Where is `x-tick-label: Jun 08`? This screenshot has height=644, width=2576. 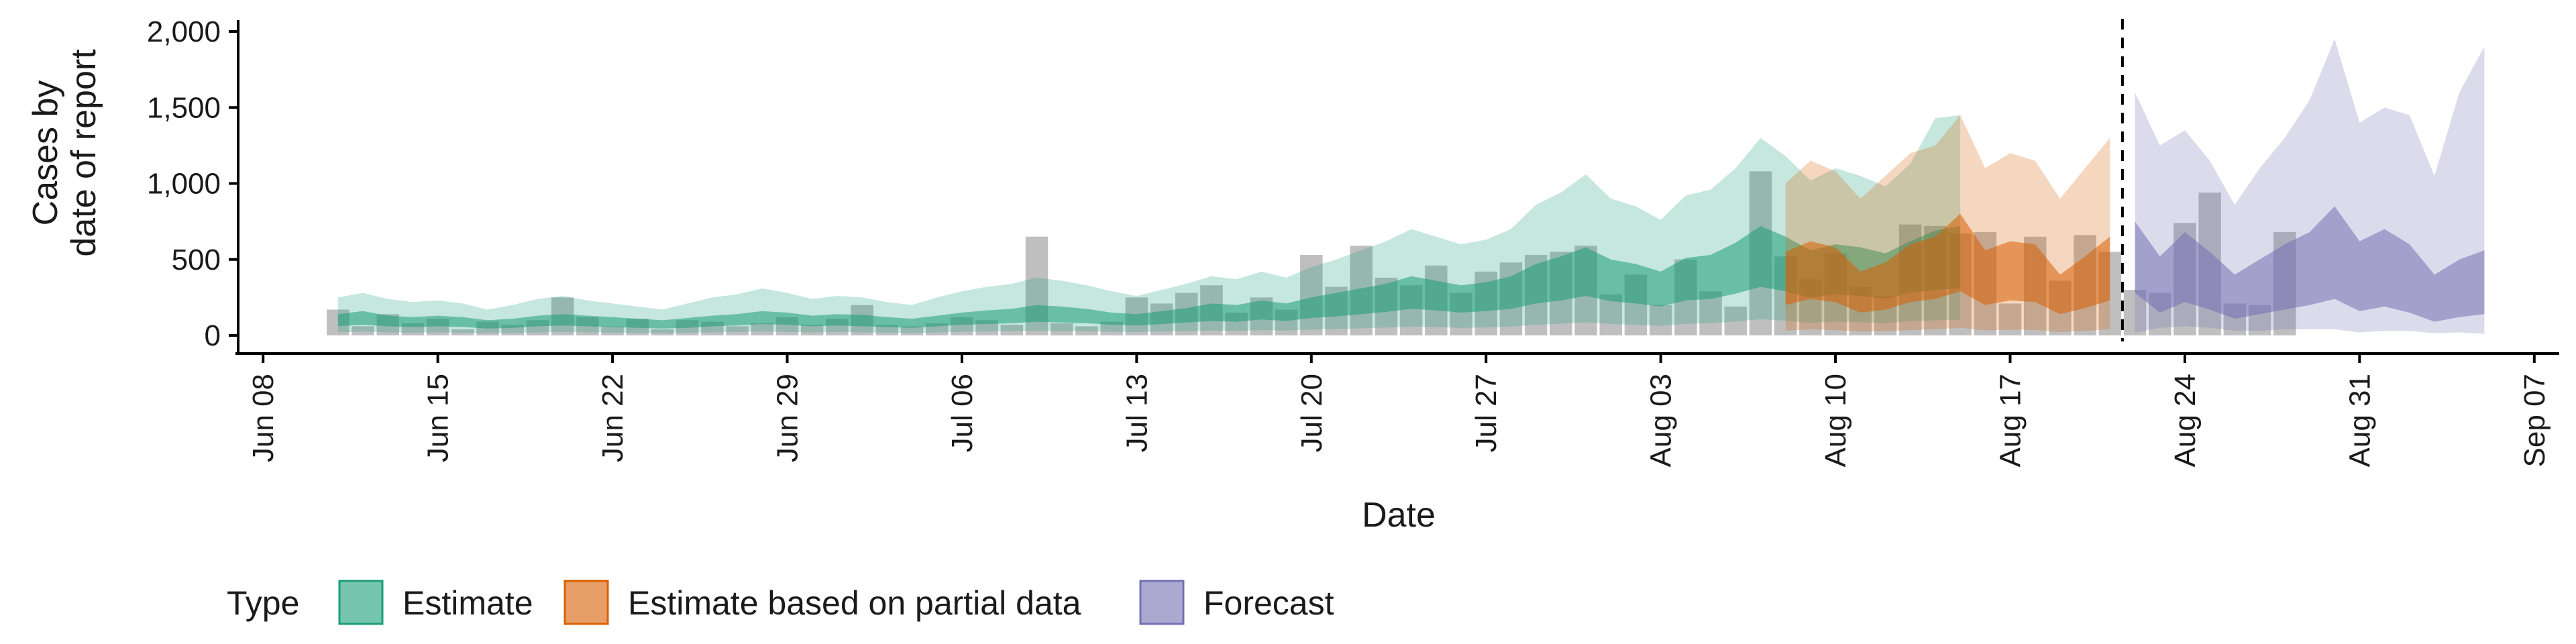 x-tick-label: Jun 08 is located at coordinates (263, 418).